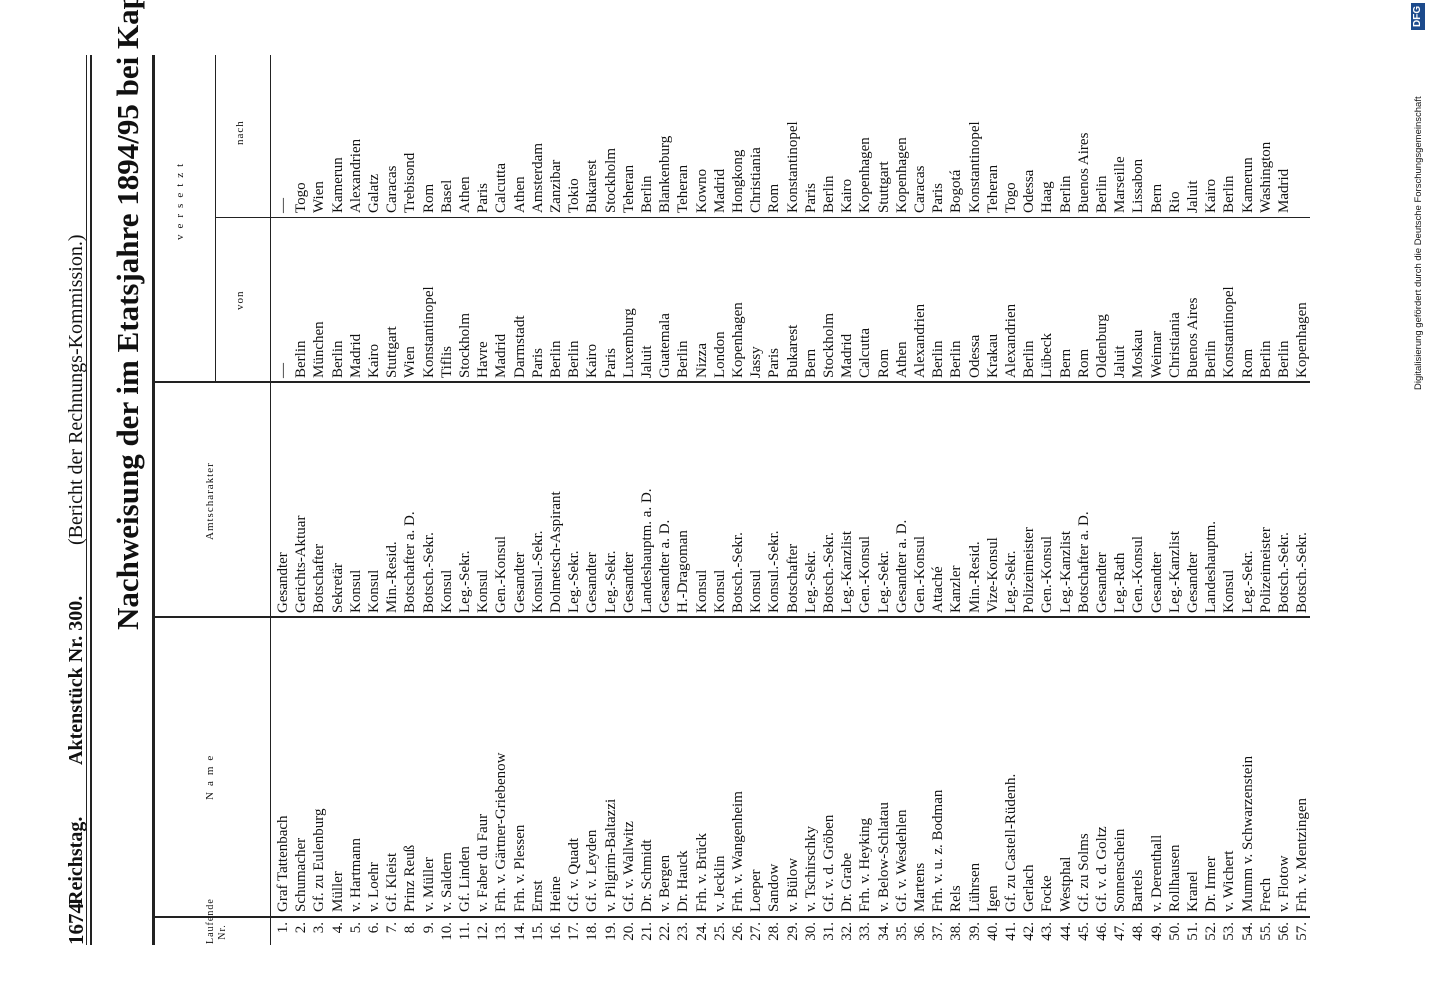 The height and width of the screenshot is (1000, 1434). What do you see at coordinates (628, 343) in the screenshot?
I see `from-place: Luxemburg` at bounding box center [628, 343].